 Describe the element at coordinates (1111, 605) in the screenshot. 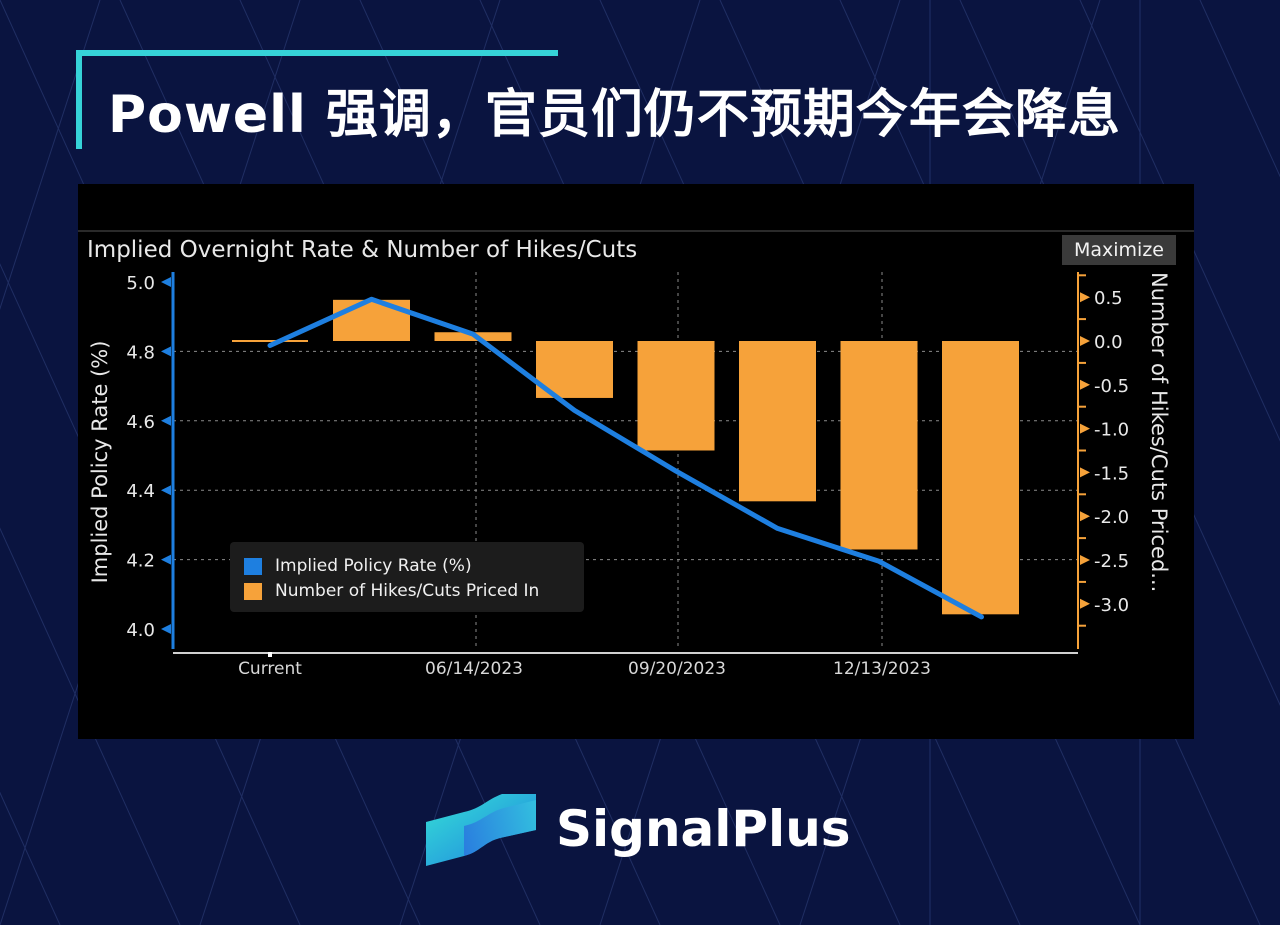

I see `y2-tick-label: -3.0` at that location.